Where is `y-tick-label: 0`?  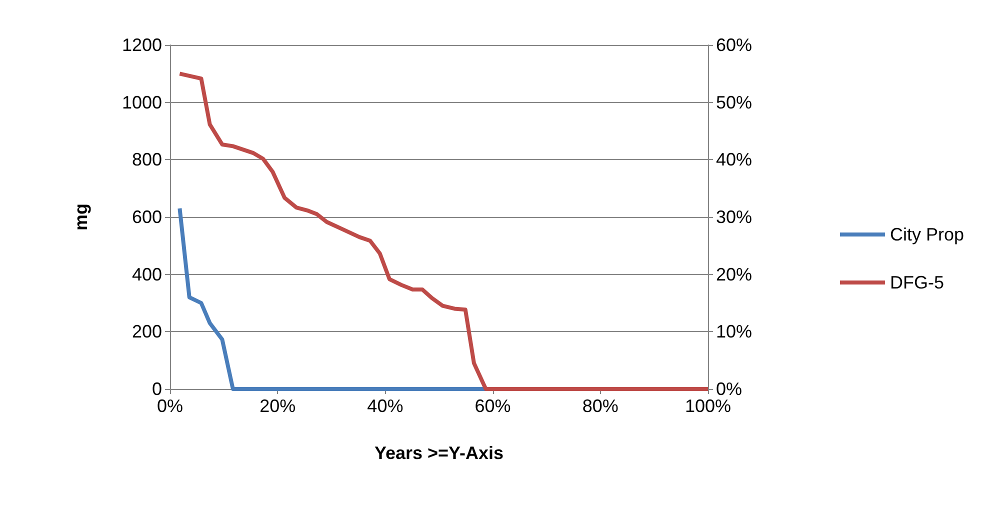 y-tick-label: 0 is located at coordinates (157, 389).